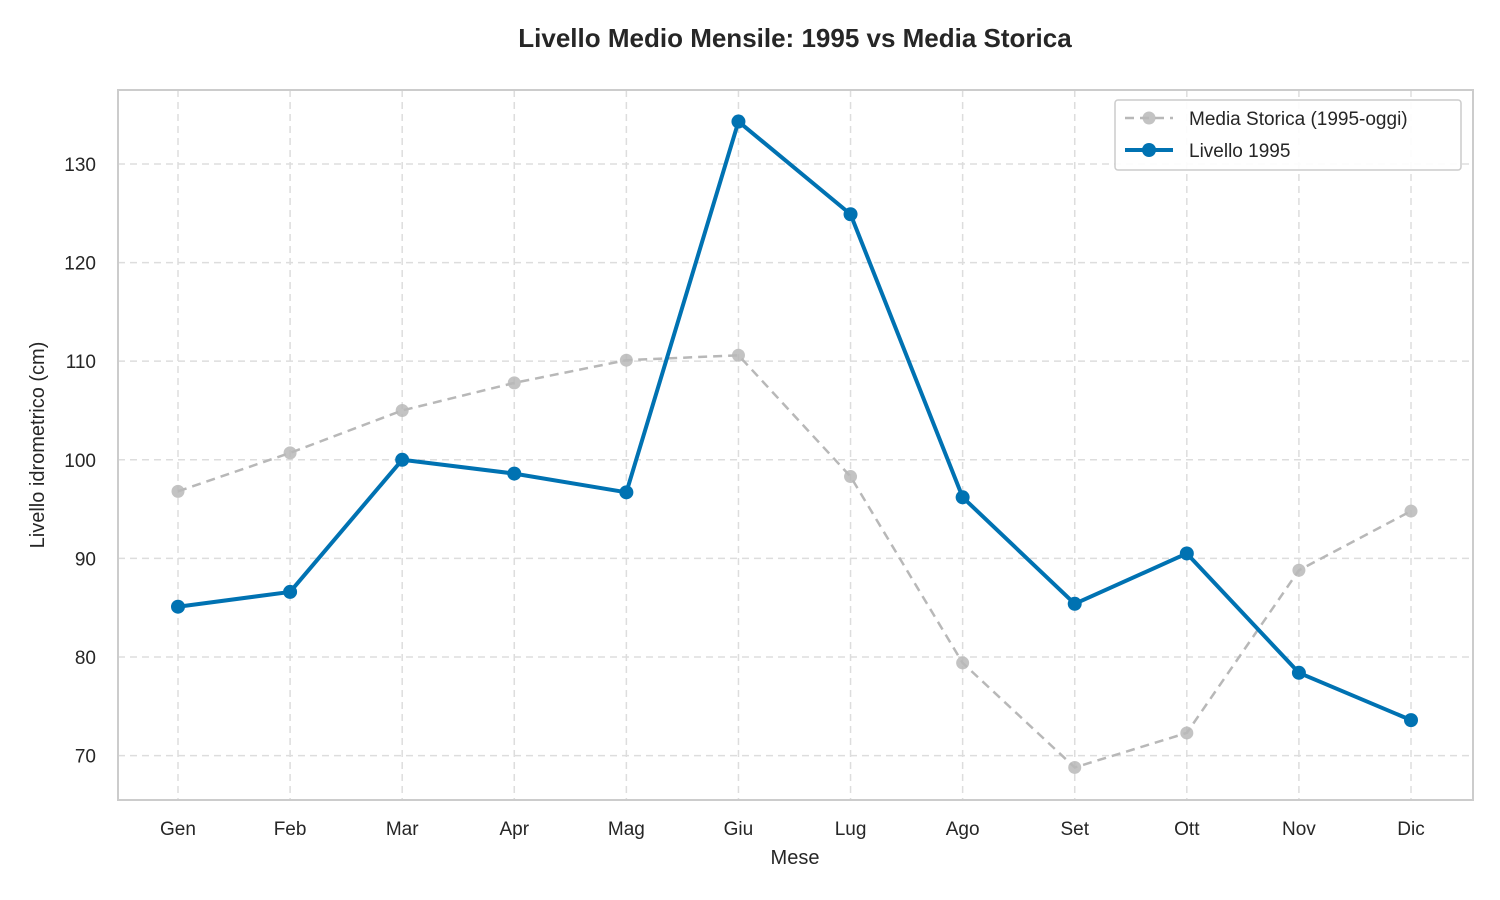 This screenshot has height=900, width=1500. Describe the element at coordinates (795, 858) in the screenshot. I see `x-axis-label: Mese` at that location.